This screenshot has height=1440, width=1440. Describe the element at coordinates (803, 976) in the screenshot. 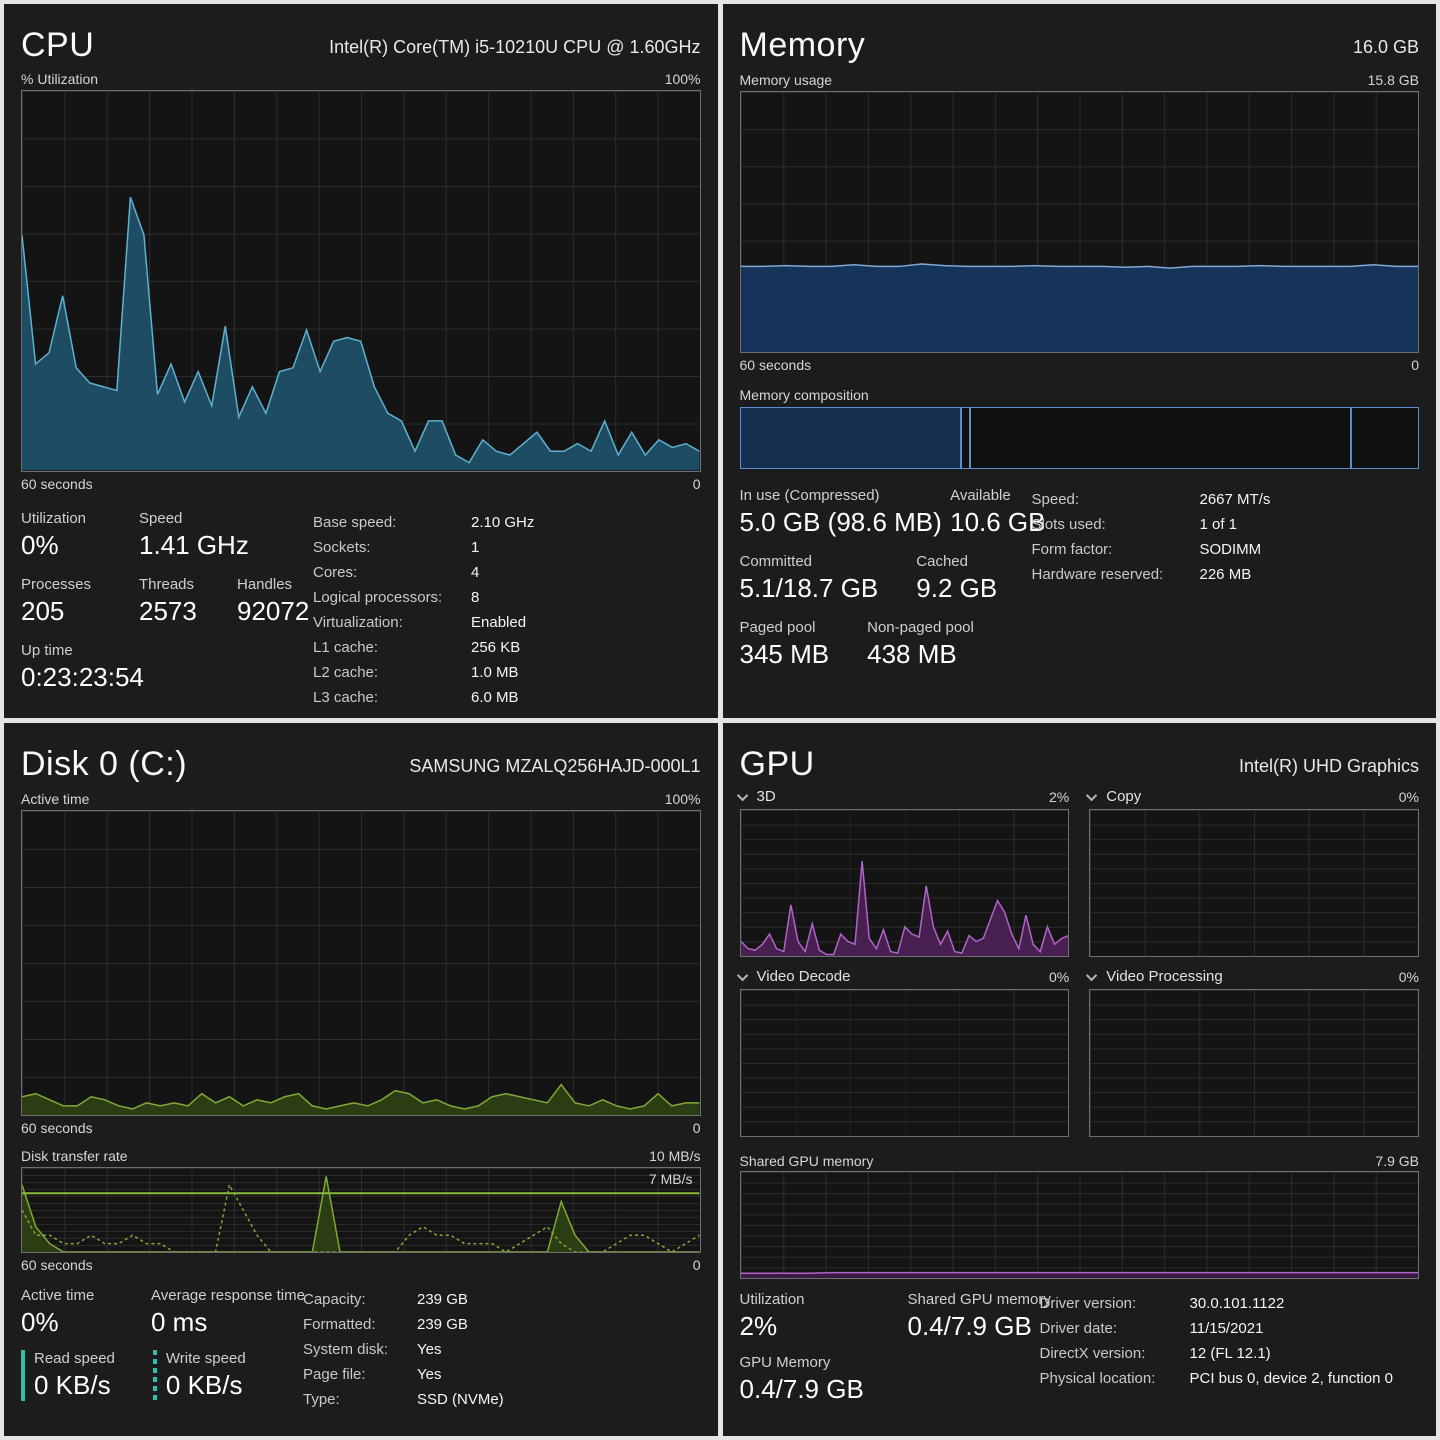

I see `gpu-video-decode-label: Video Decode` at that location.